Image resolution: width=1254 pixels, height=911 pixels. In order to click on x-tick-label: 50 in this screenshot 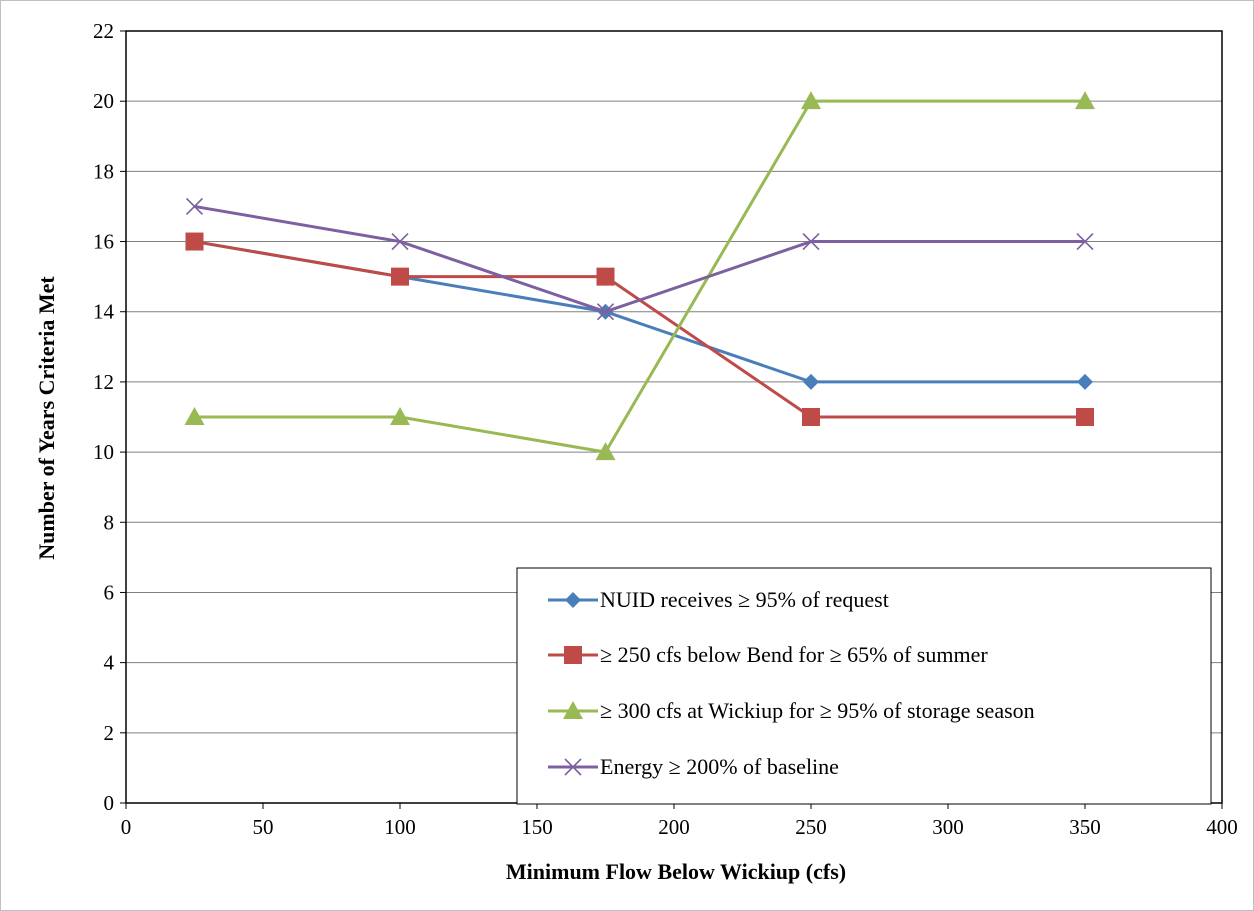, I will do `click(263, 827)`.